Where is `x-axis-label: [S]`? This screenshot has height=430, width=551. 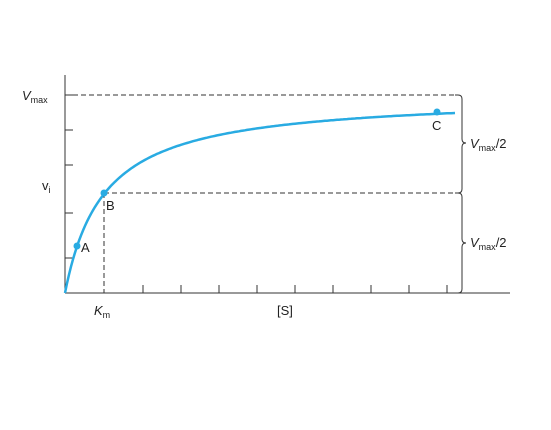 x-axis-label: [S] is located at coordinates (285, 310).